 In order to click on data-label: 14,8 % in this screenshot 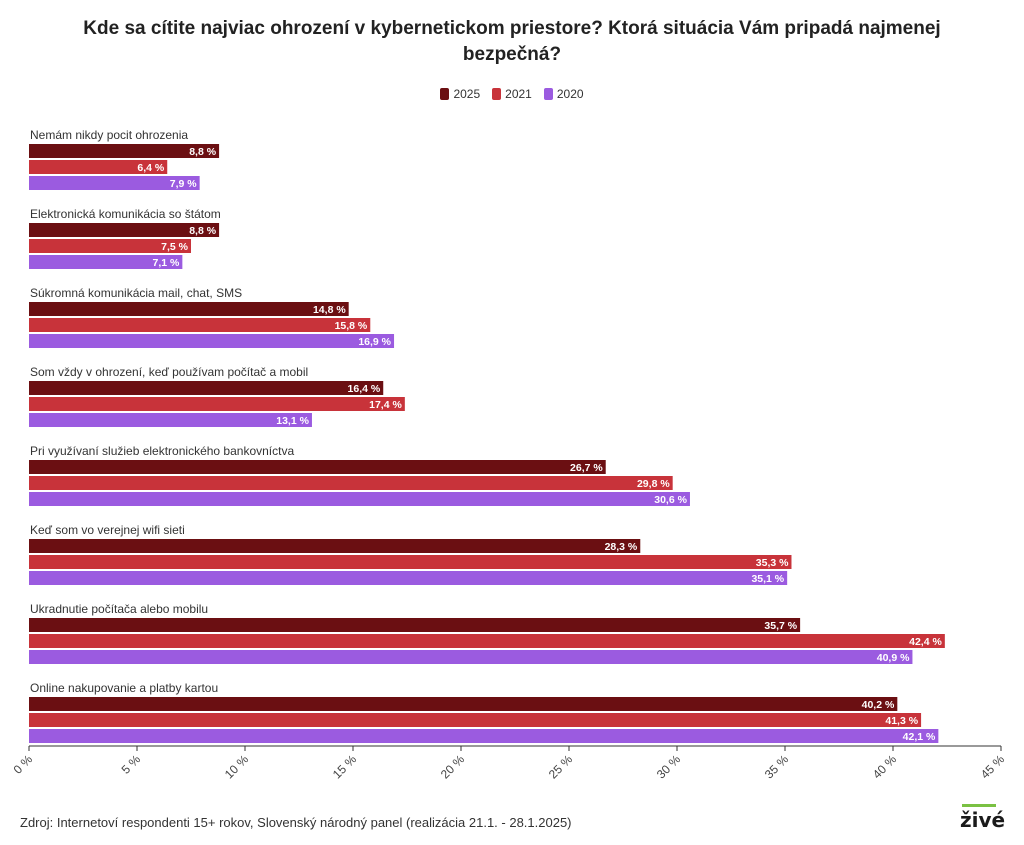, I will do `click(329, 310)`.